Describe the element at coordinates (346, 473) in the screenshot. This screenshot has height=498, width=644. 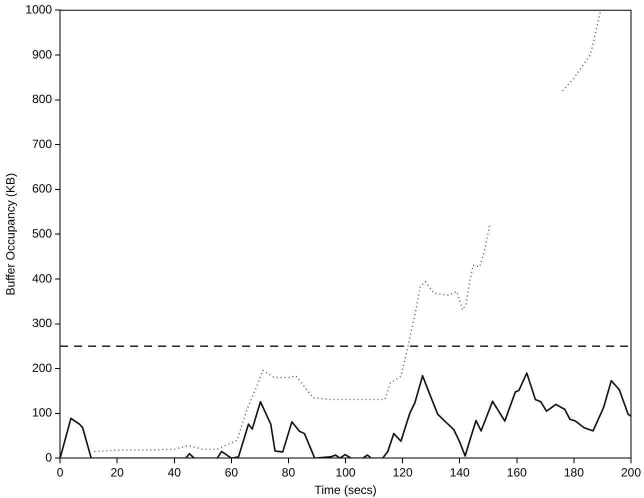
I see `x-tick-label: 100` at that location.